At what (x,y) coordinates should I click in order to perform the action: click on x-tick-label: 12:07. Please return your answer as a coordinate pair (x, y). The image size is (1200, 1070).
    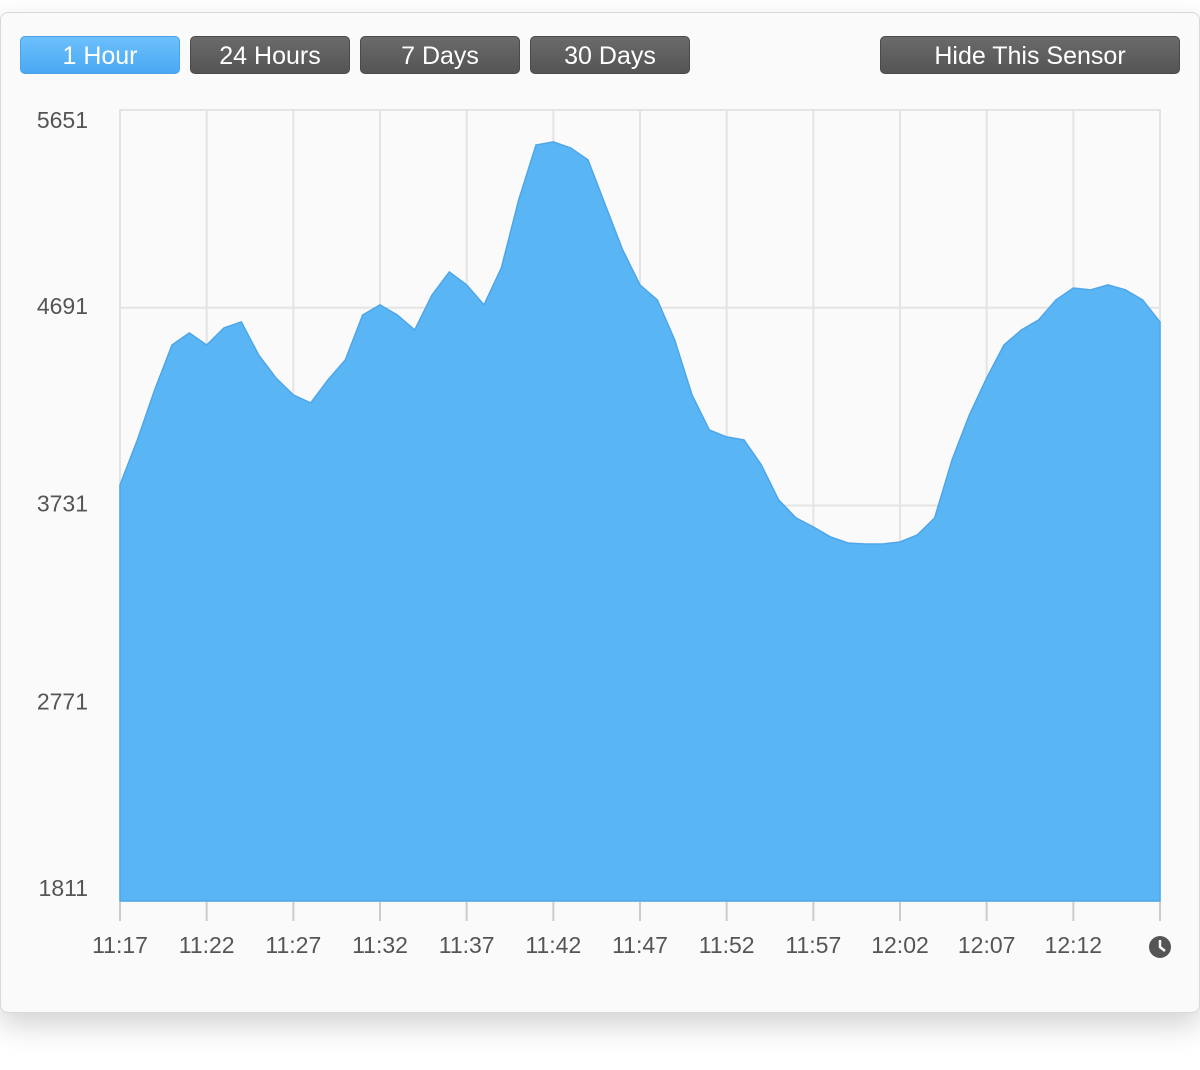
    Looking at the image, I should click on (987, 945).